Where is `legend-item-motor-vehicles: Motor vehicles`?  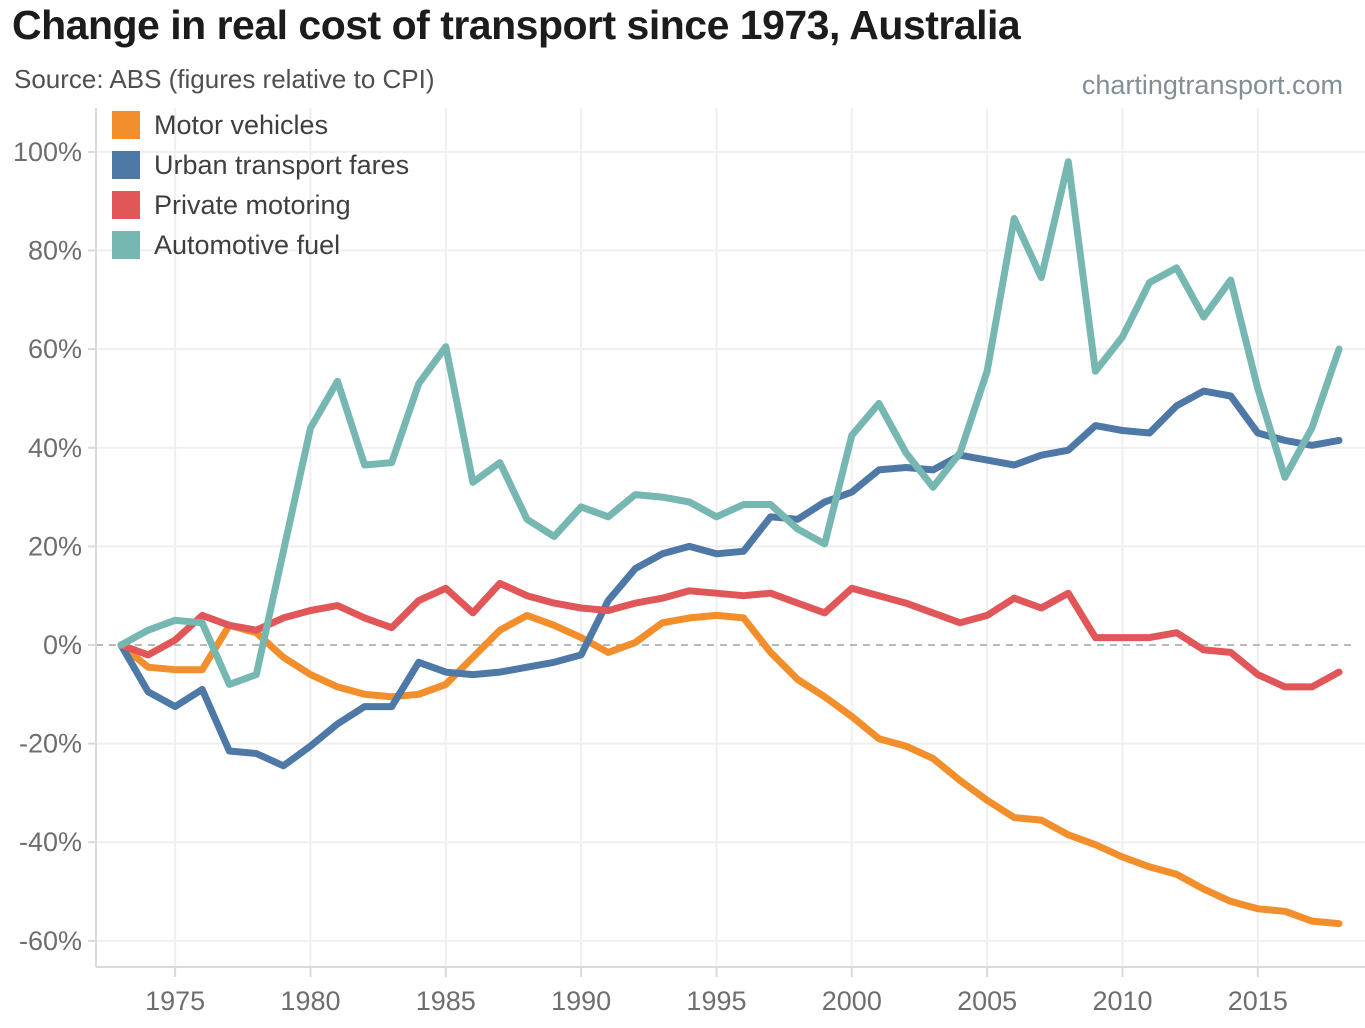
legend-item-motor-vehicles: Motor vehicles is located at coordinates (260, 125).